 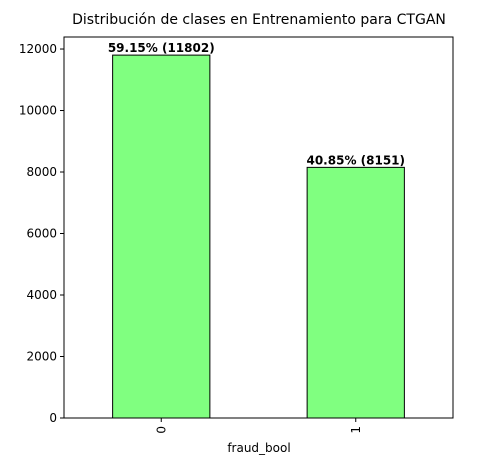 I want to click on y-tick-label: 0, so click(x=53, y=418).